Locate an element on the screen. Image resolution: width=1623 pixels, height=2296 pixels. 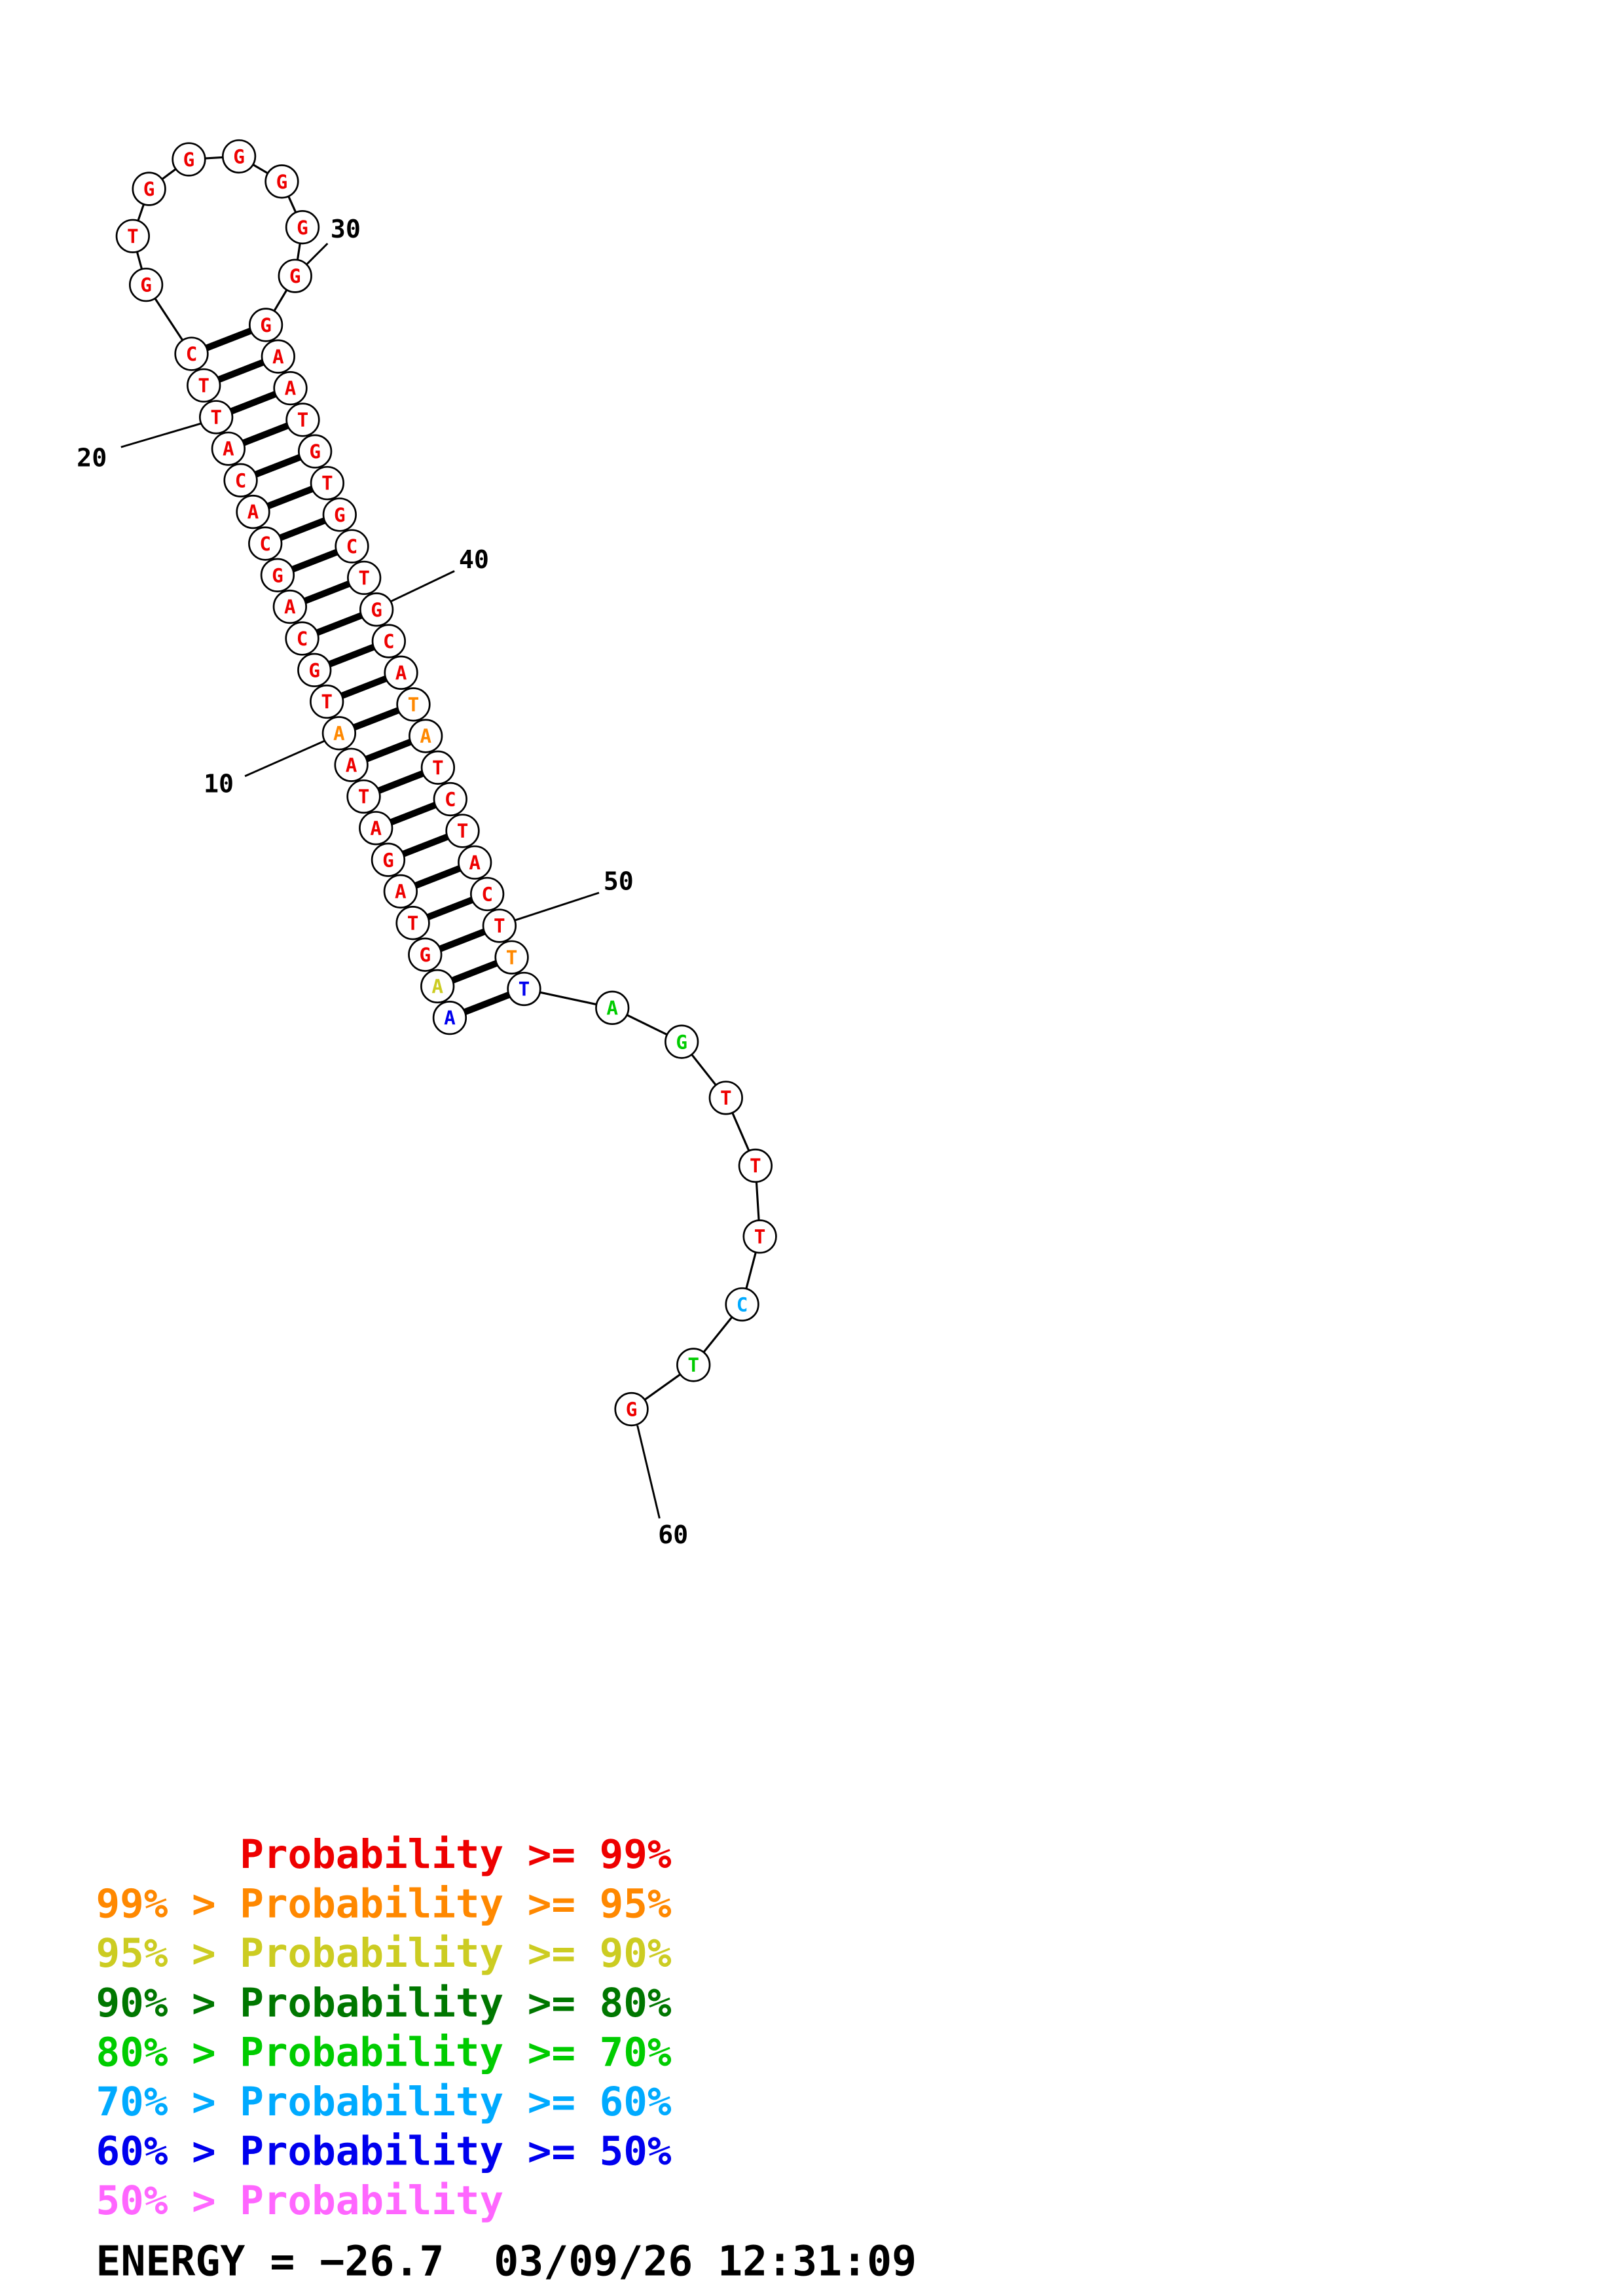
base-pair-lines is located at coordinates (358, 671).